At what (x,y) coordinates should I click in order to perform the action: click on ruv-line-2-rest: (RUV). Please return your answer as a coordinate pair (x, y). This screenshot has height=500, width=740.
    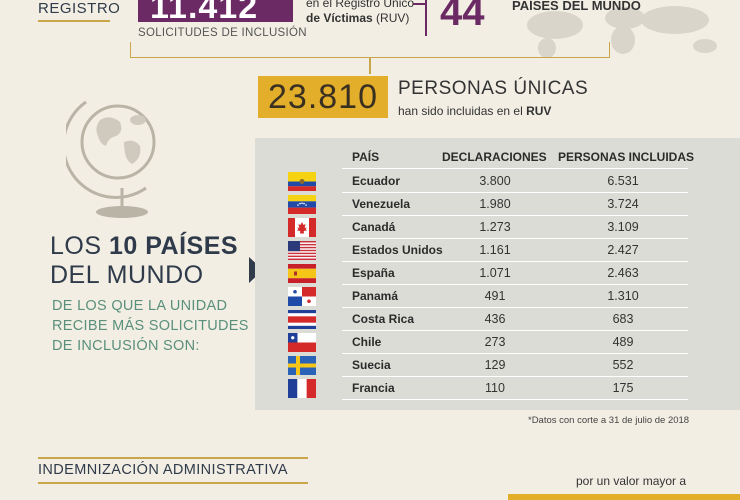
    Looking at the image, I should click on (391, 18).